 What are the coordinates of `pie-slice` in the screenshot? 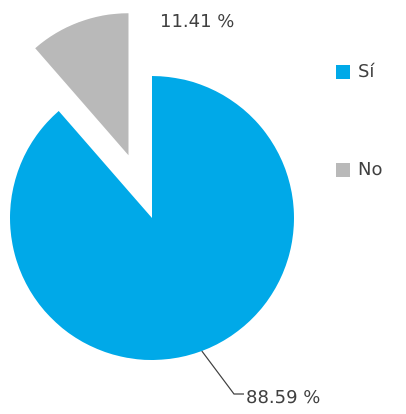 It's located at (82, 84).